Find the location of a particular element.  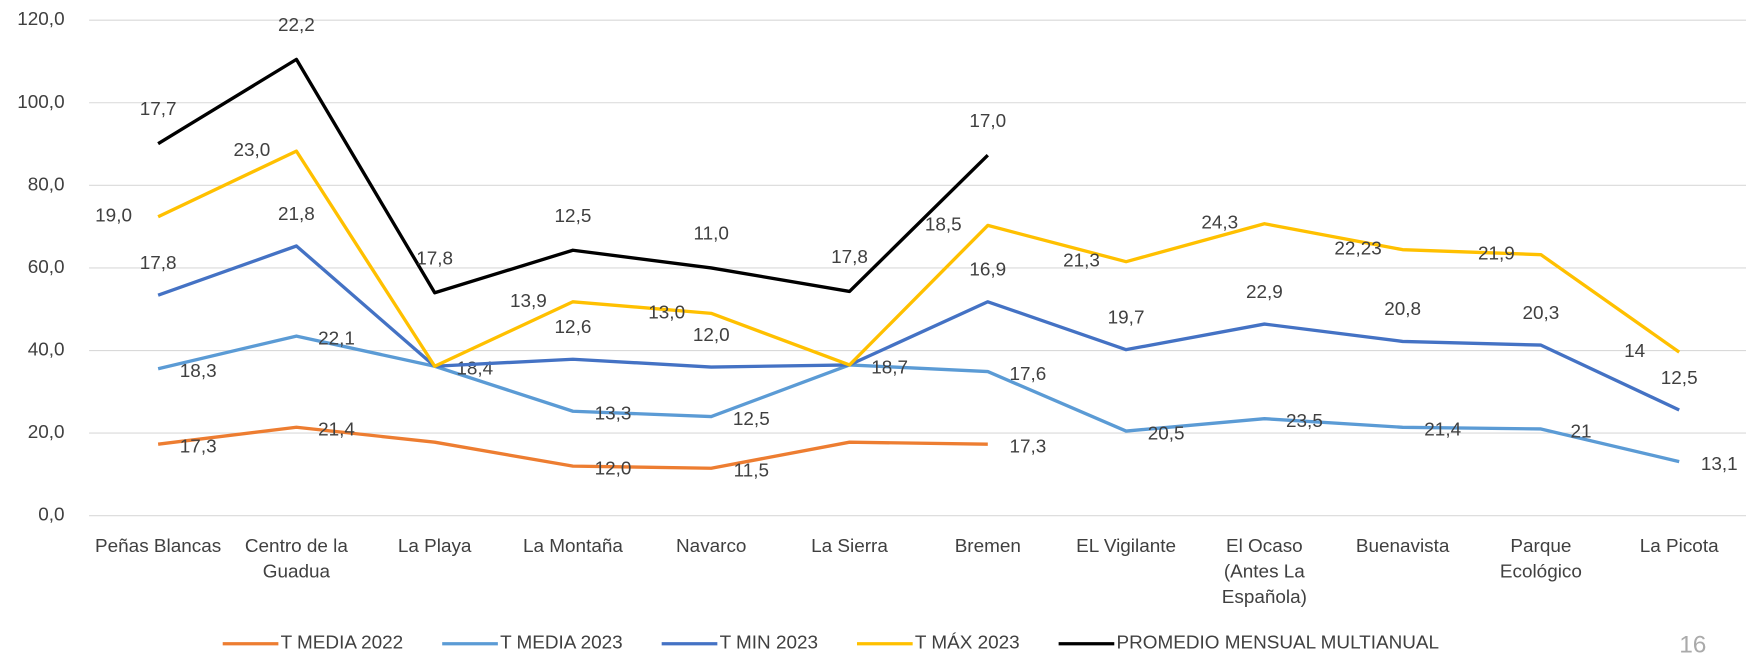

x-tick-label: Navarco is located at coordinates (711, 546).